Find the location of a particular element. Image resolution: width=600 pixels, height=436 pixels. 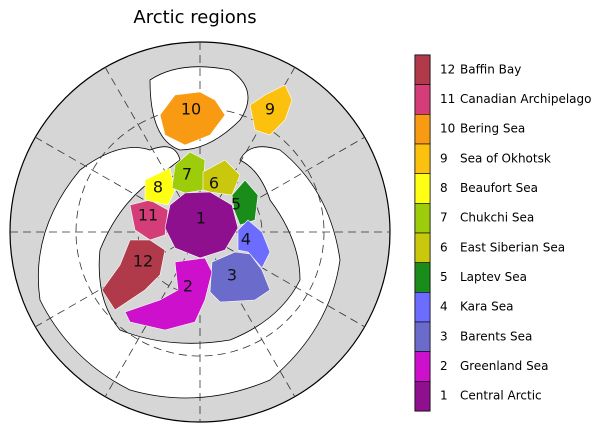

legend-number: 3 is located at coordinates (444, 336).